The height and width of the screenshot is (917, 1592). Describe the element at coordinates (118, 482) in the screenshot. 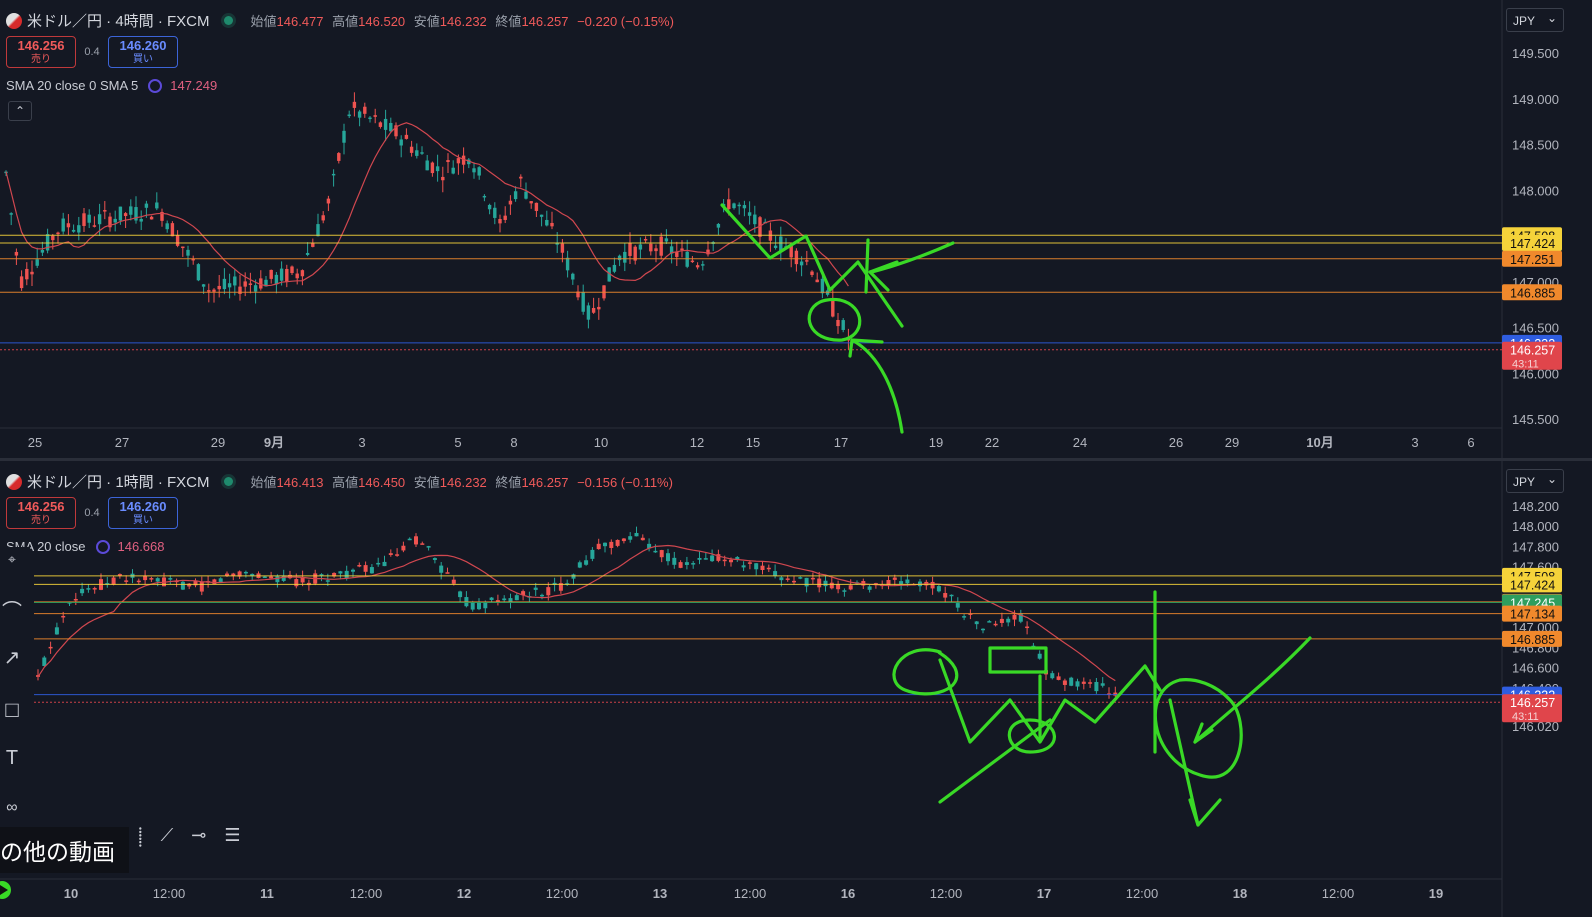

I see `symbol-title: 米ドル／円 · 1時間 · FXCM` at that location.